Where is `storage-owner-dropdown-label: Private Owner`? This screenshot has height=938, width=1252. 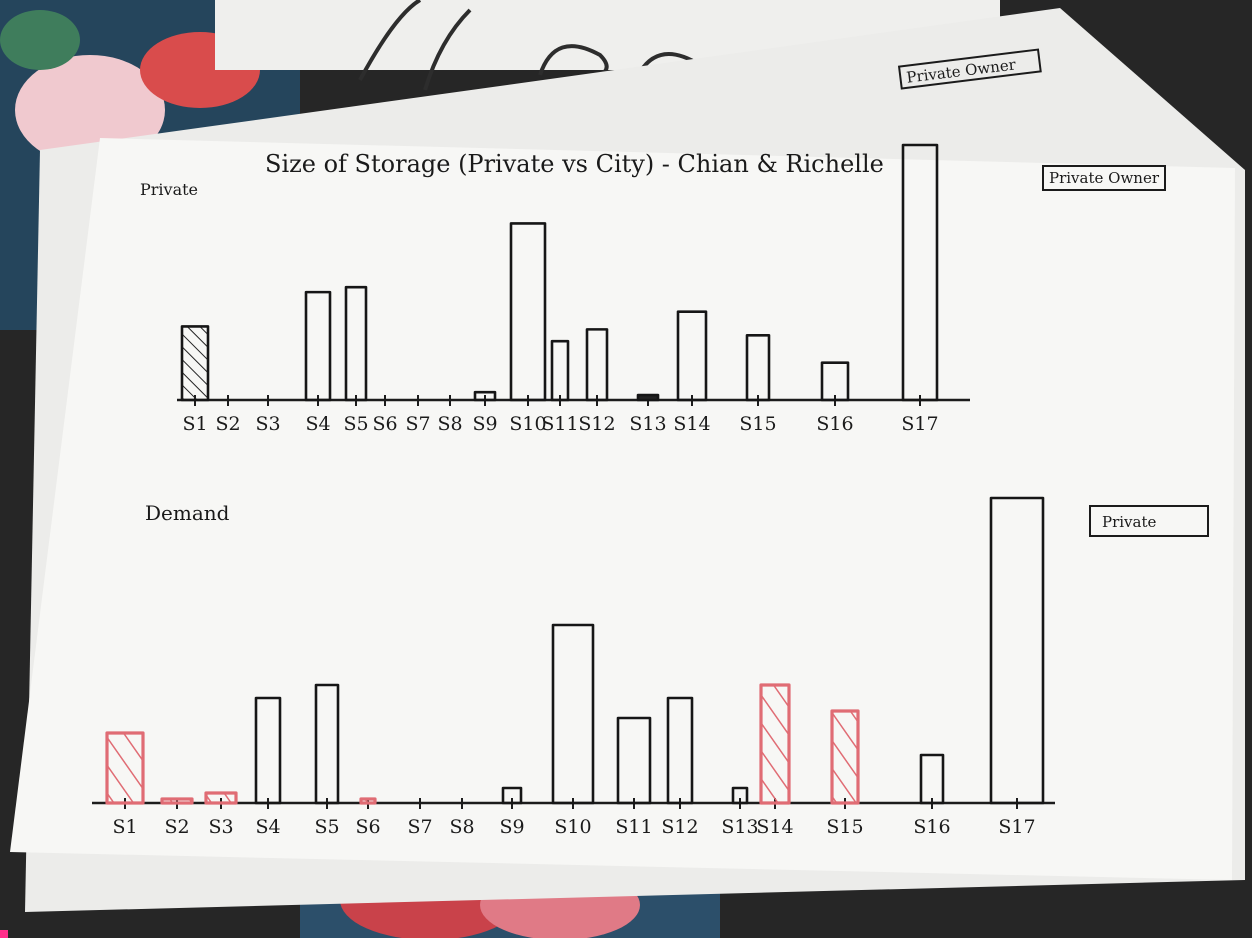 storage-owner-dropdown-label: Private Owner is located at coordinates (1104, 178).